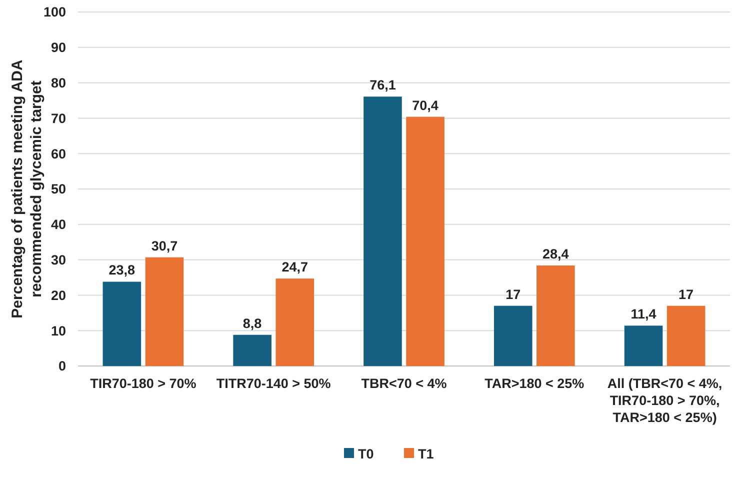 Image resolution: width=738 pixels, height=480 pixels. I want to click on data-label: 70,4, so click(425, 105).